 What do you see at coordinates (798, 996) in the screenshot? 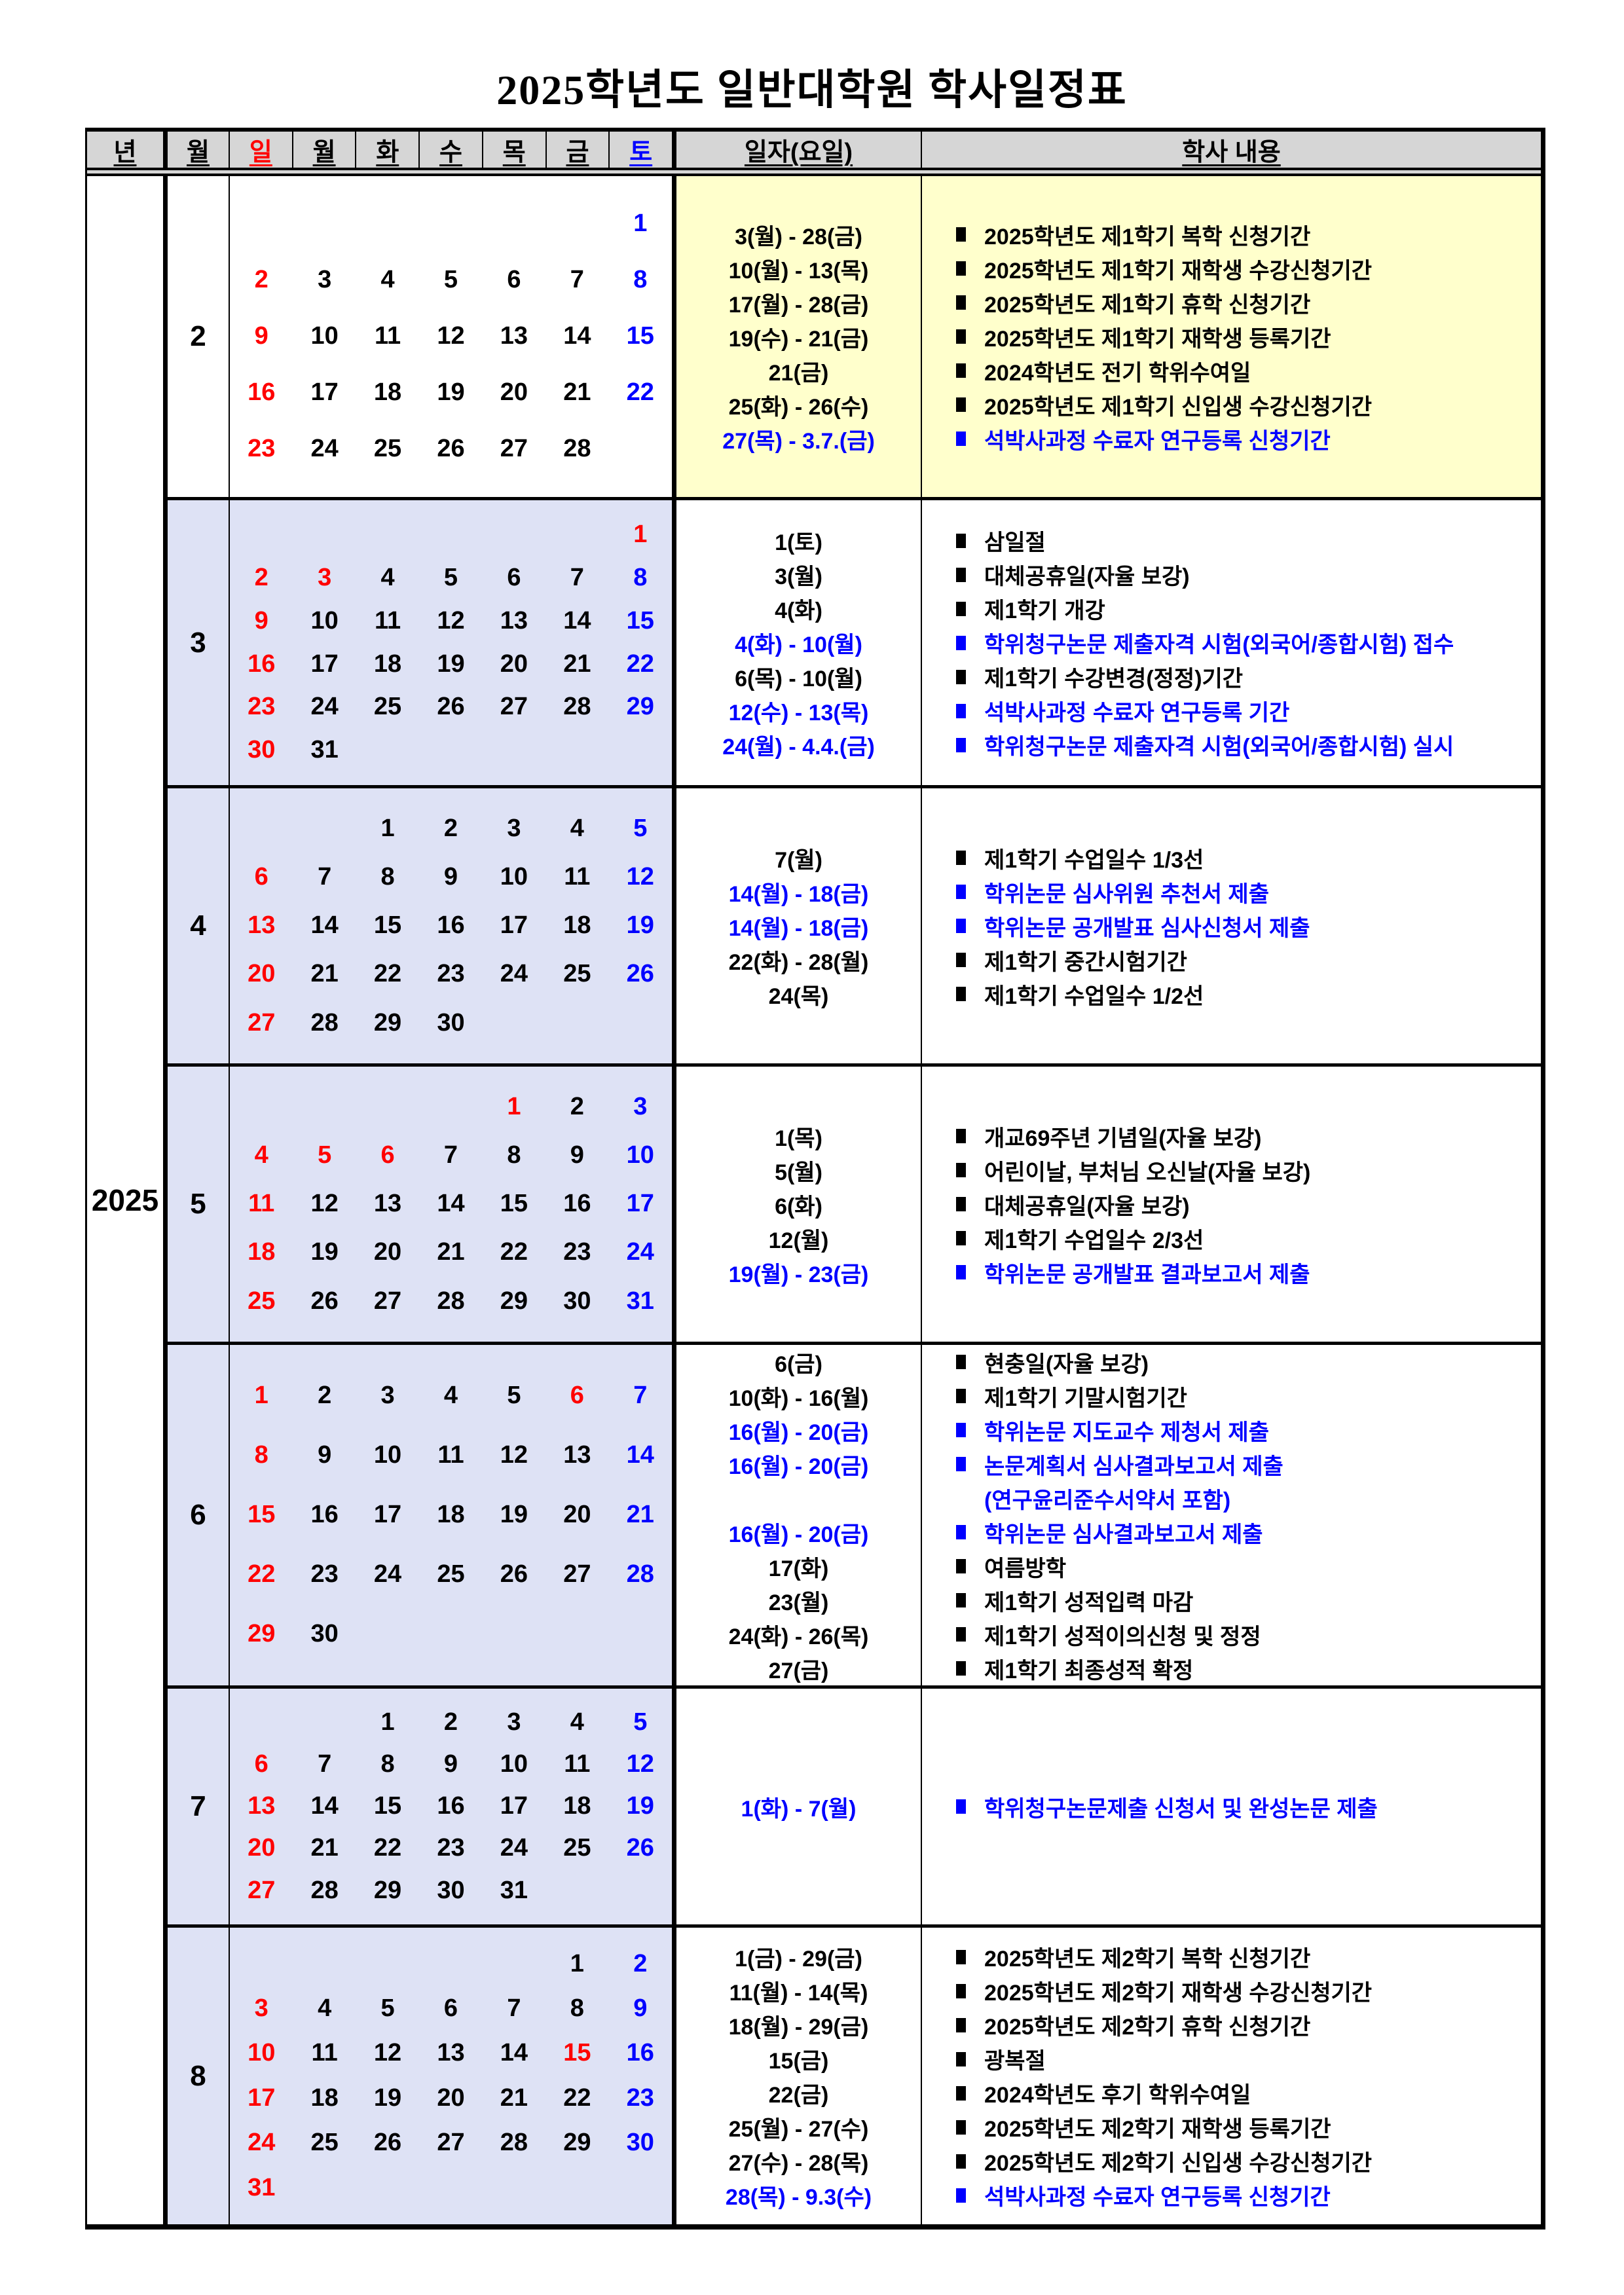
I see `date-line: 24(목)` at bounding box center [798, 996].